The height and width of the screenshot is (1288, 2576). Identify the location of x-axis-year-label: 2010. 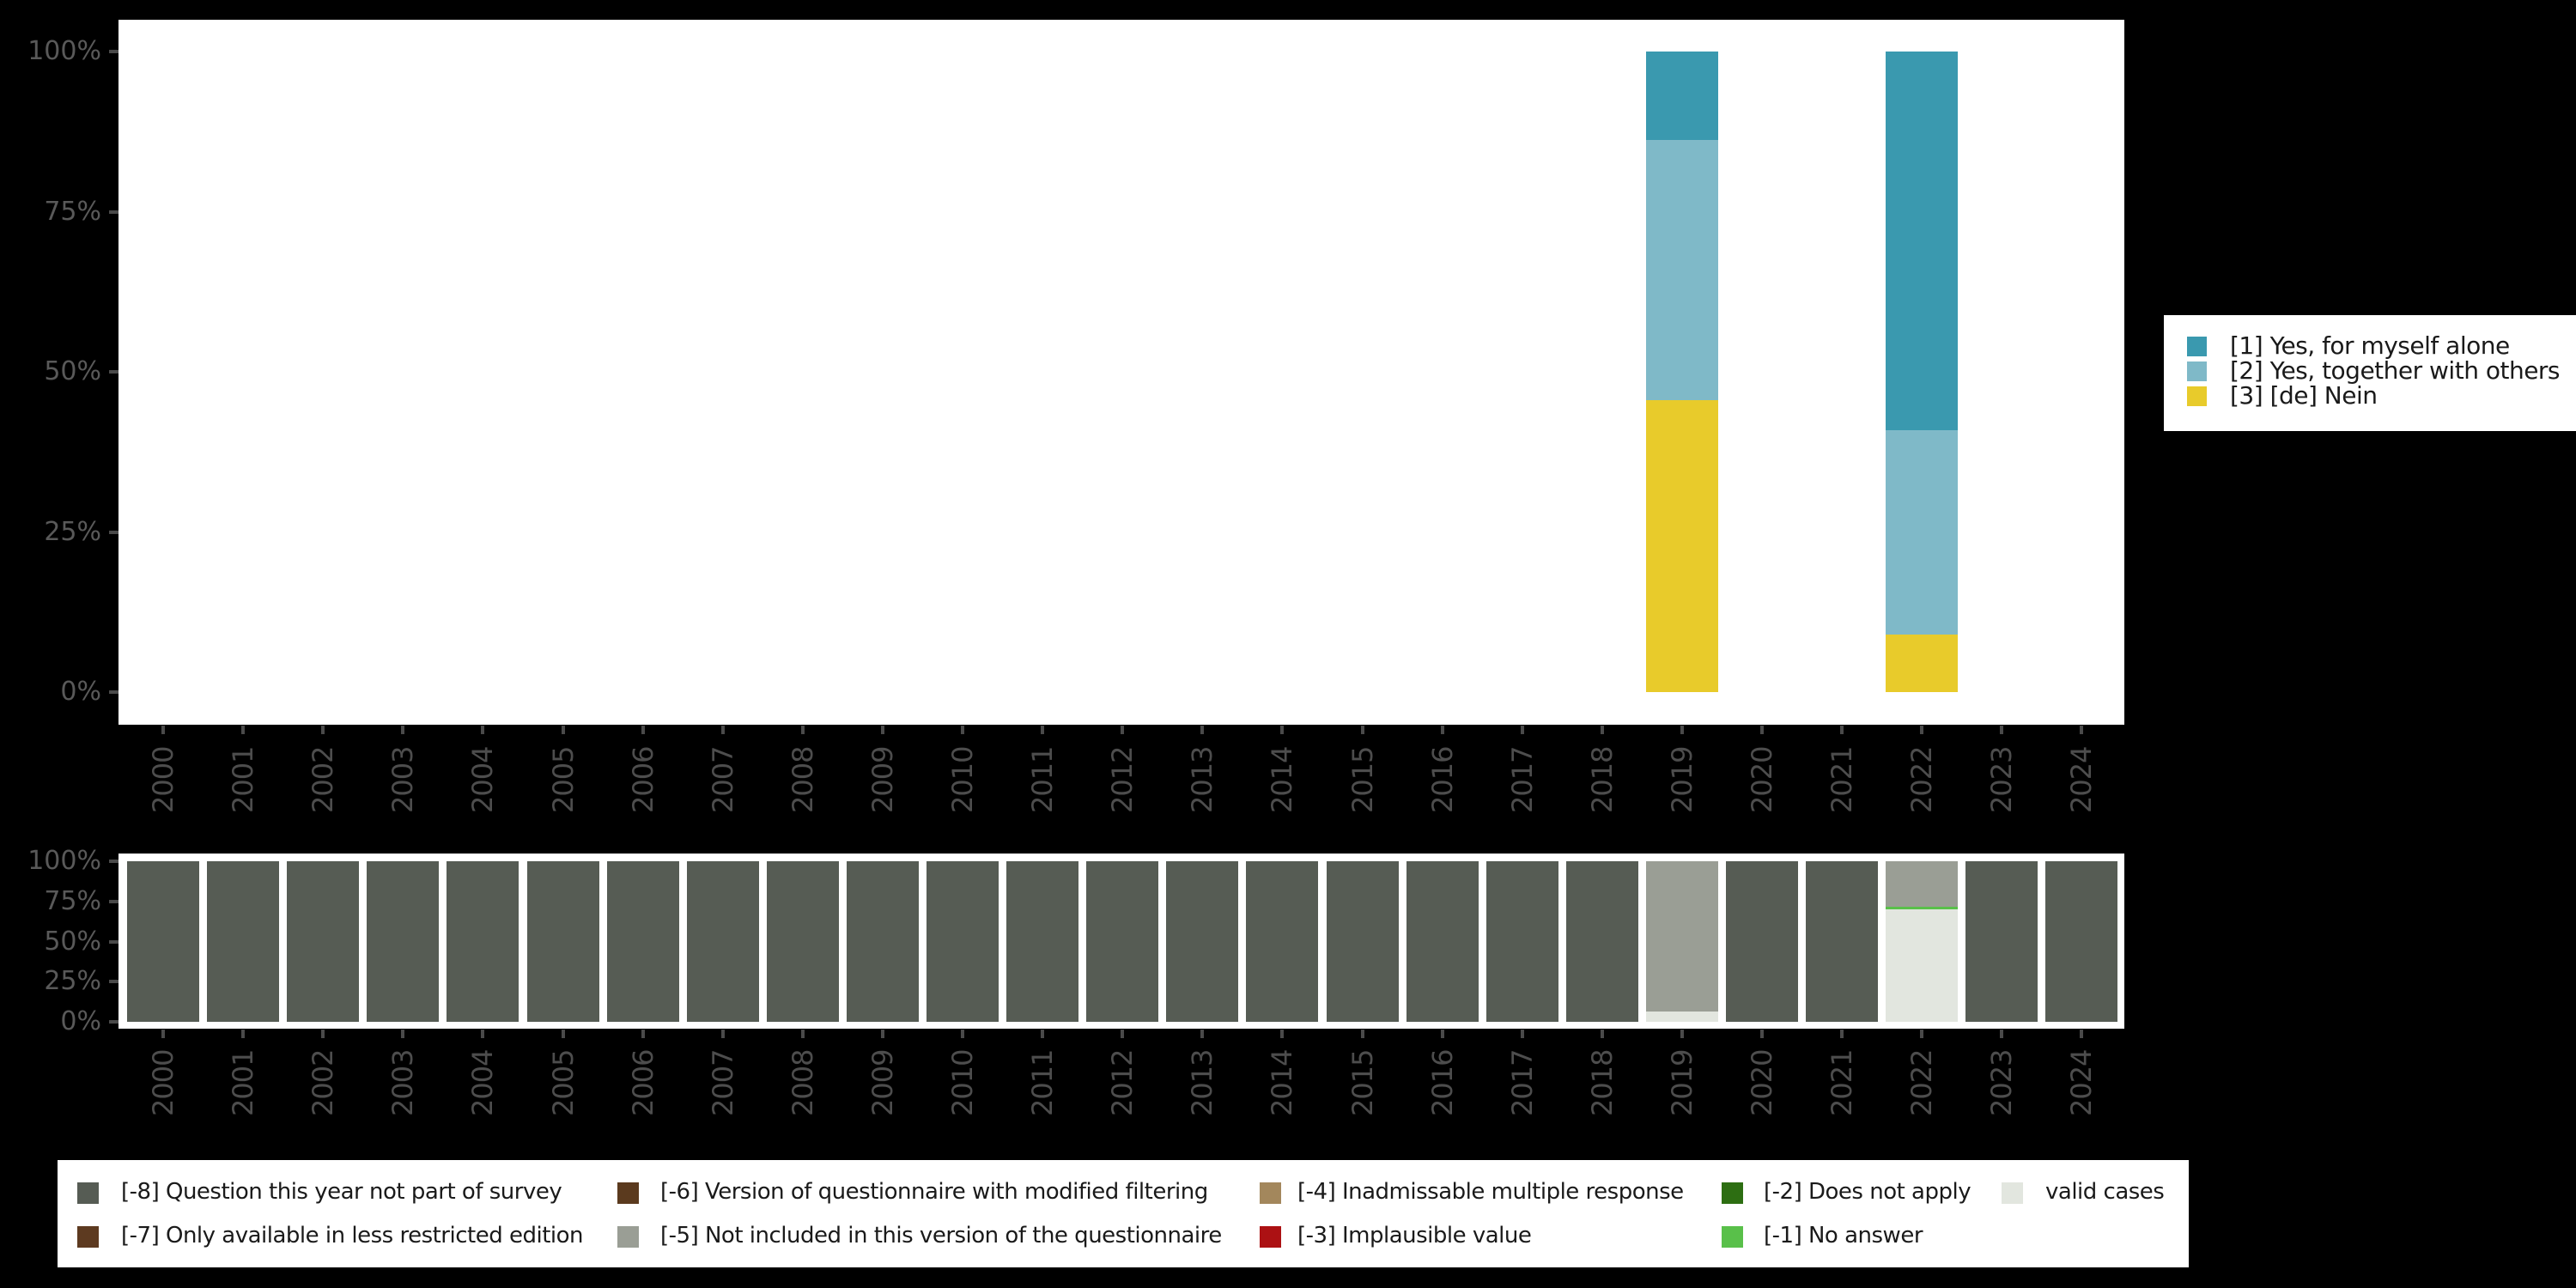
(962, 1082).